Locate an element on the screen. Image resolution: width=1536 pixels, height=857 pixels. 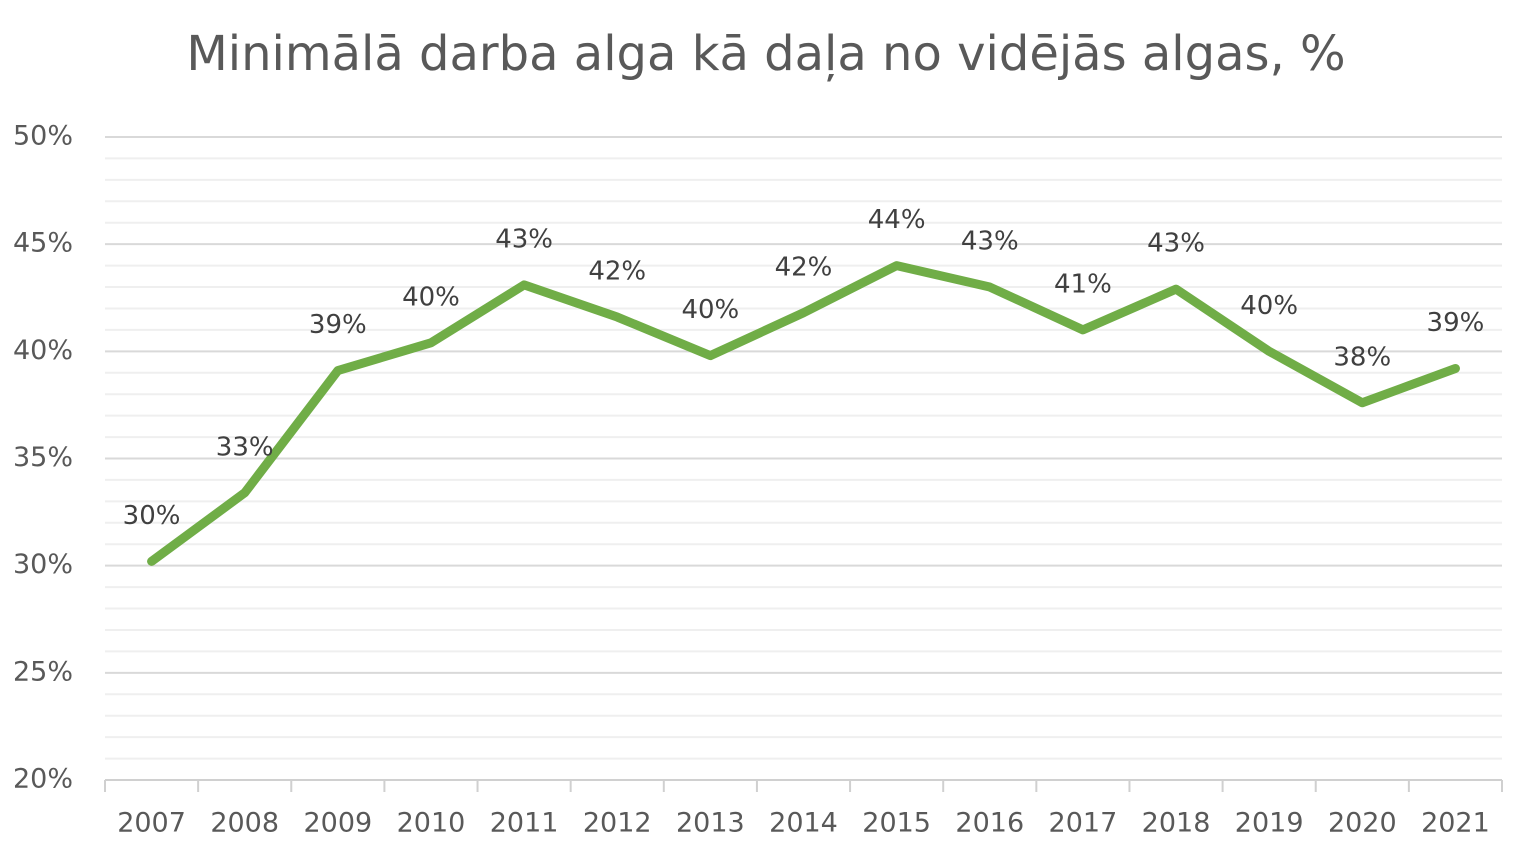
data-label: 33% is located at coordinates (245, 447).